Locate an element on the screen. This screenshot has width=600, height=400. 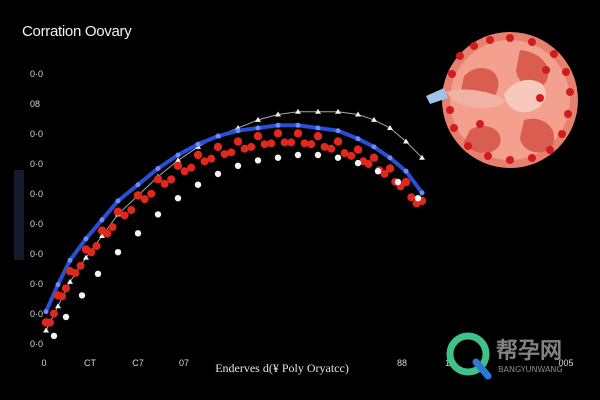
x-tick-label: 07 is located at coordinates (184, 363).